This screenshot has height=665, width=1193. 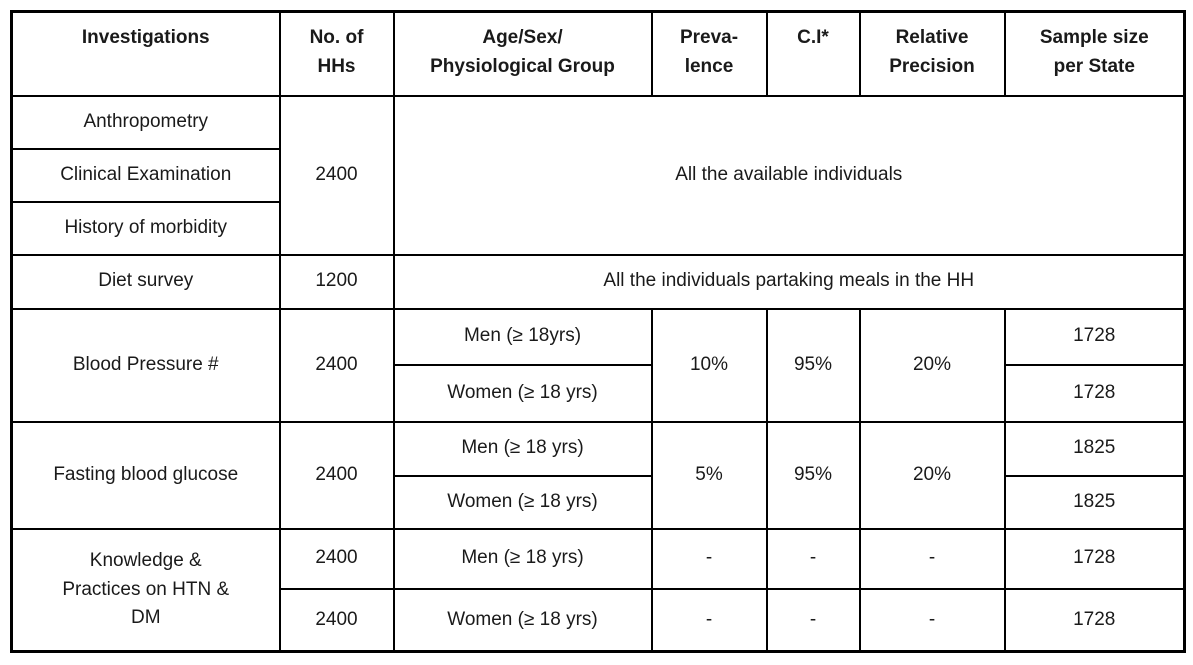 I want to click on cell-investigation-fasting-glucose: Fasting blood glucose, so click(x=145, y=475).